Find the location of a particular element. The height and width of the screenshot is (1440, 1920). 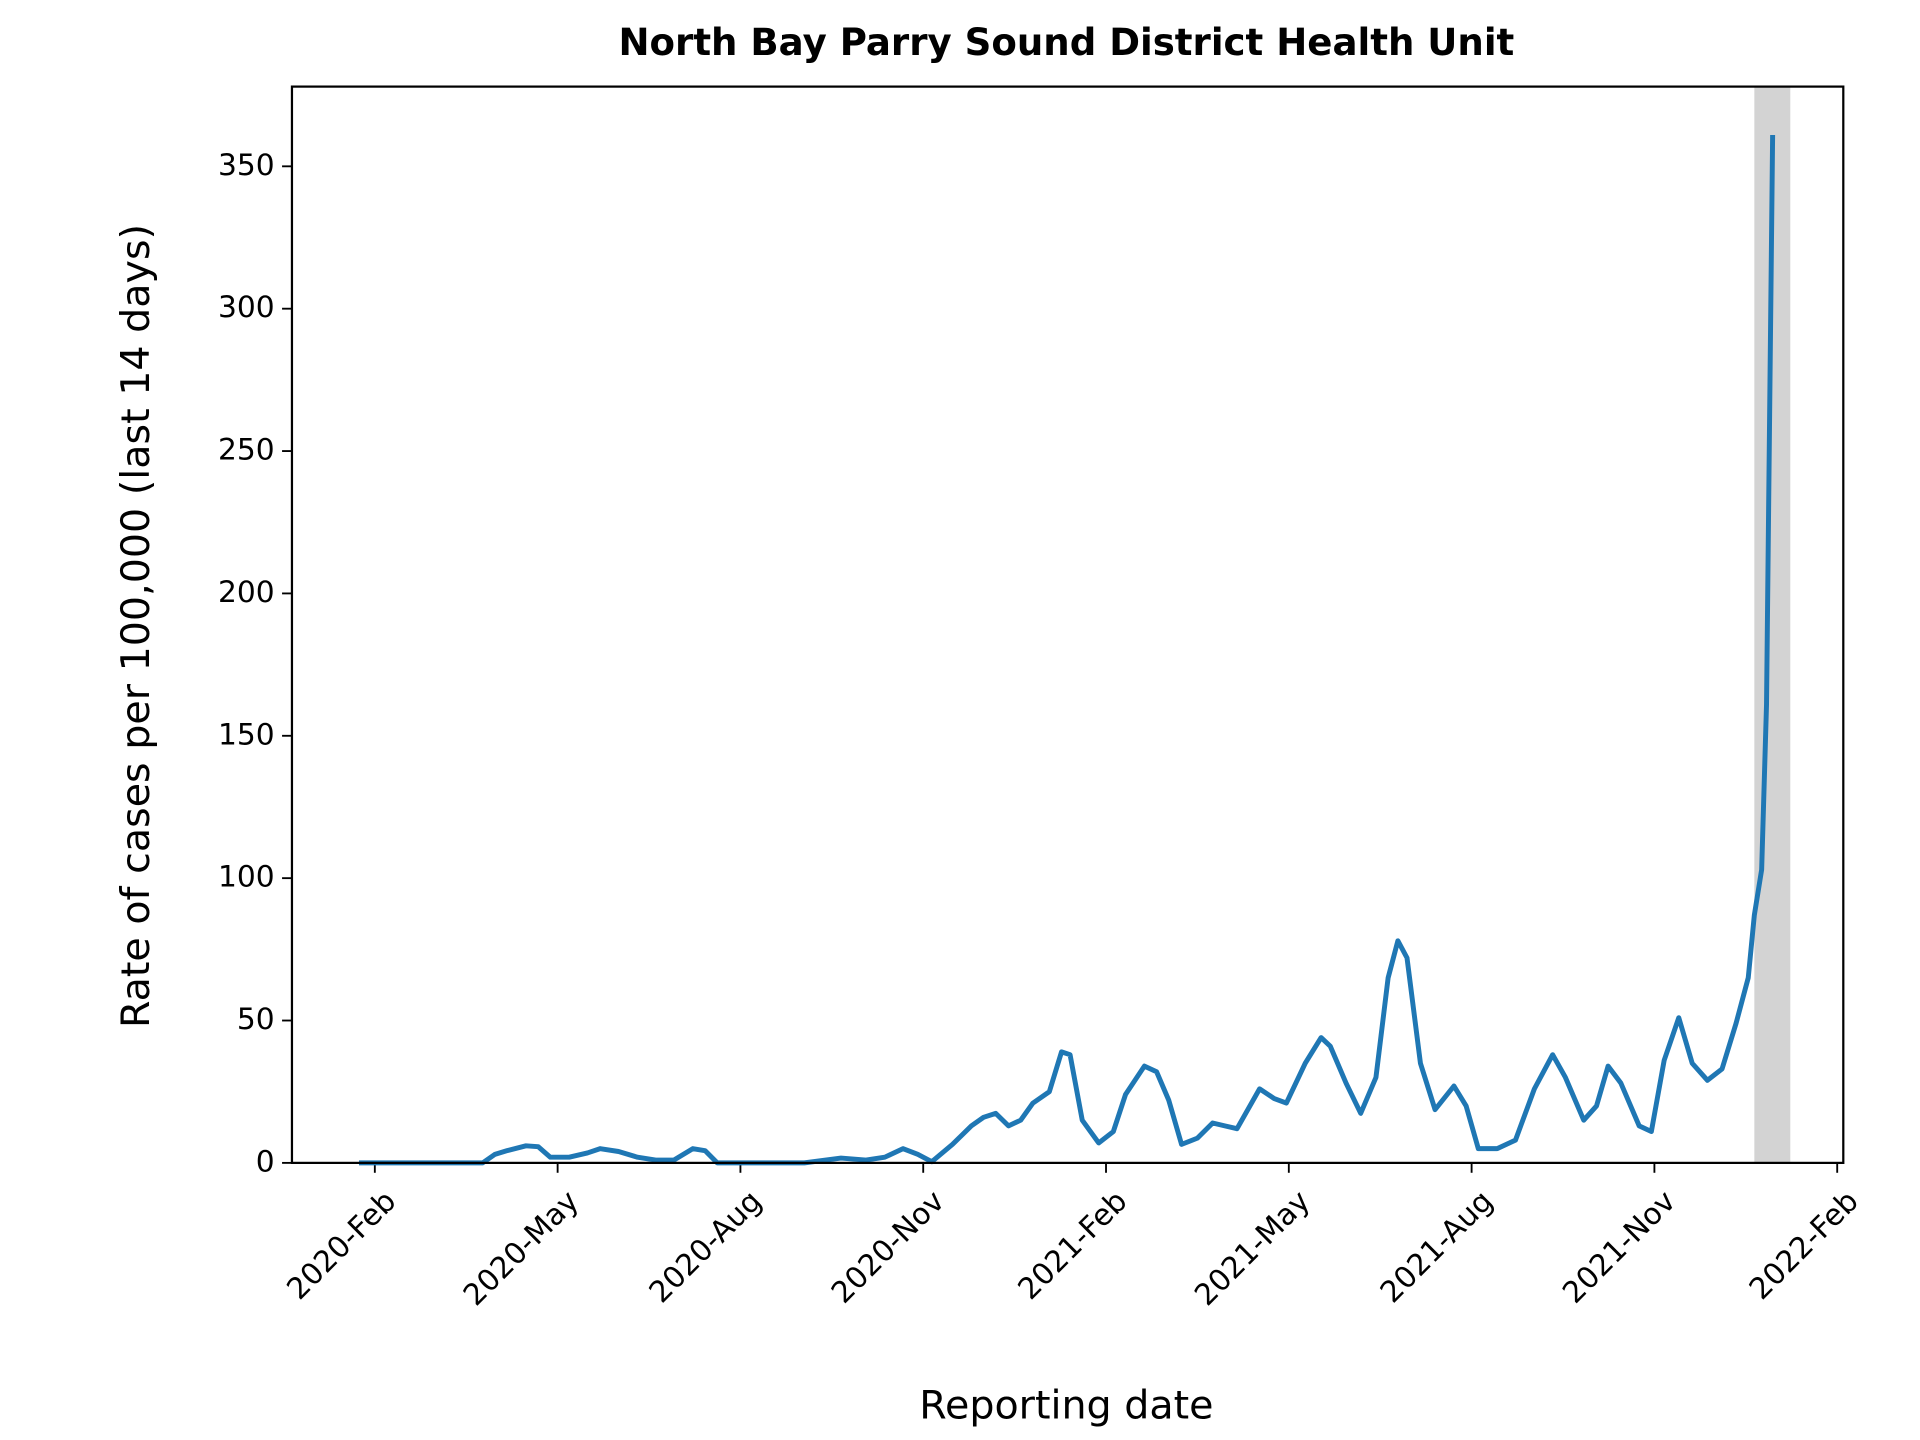

x-tick-label: 2021-Nov is located at coordinates (1619, 1247).